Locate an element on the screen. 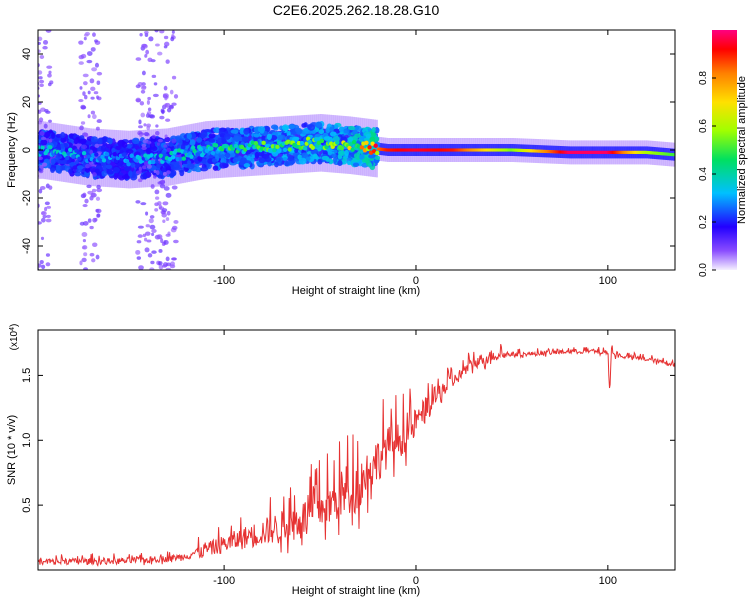 This screenshot has height=600, width=750. snr-x-tick-label: 100 is located at coordinates (608, 581).